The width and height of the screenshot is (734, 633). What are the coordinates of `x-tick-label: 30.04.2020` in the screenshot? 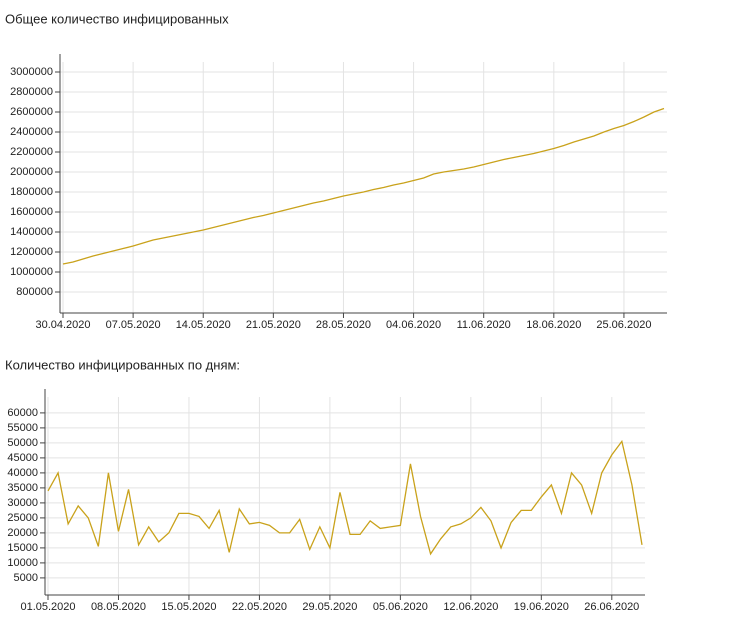 It's located at (62, 325).